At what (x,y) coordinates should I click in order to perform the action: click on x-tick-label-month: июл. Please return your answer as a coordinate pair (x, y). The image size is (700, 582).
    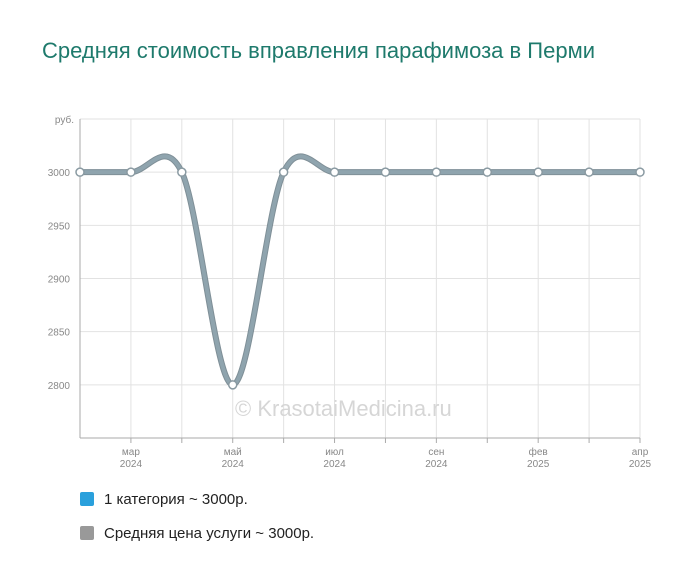
    Looking at the image, I should click on (334, 452).